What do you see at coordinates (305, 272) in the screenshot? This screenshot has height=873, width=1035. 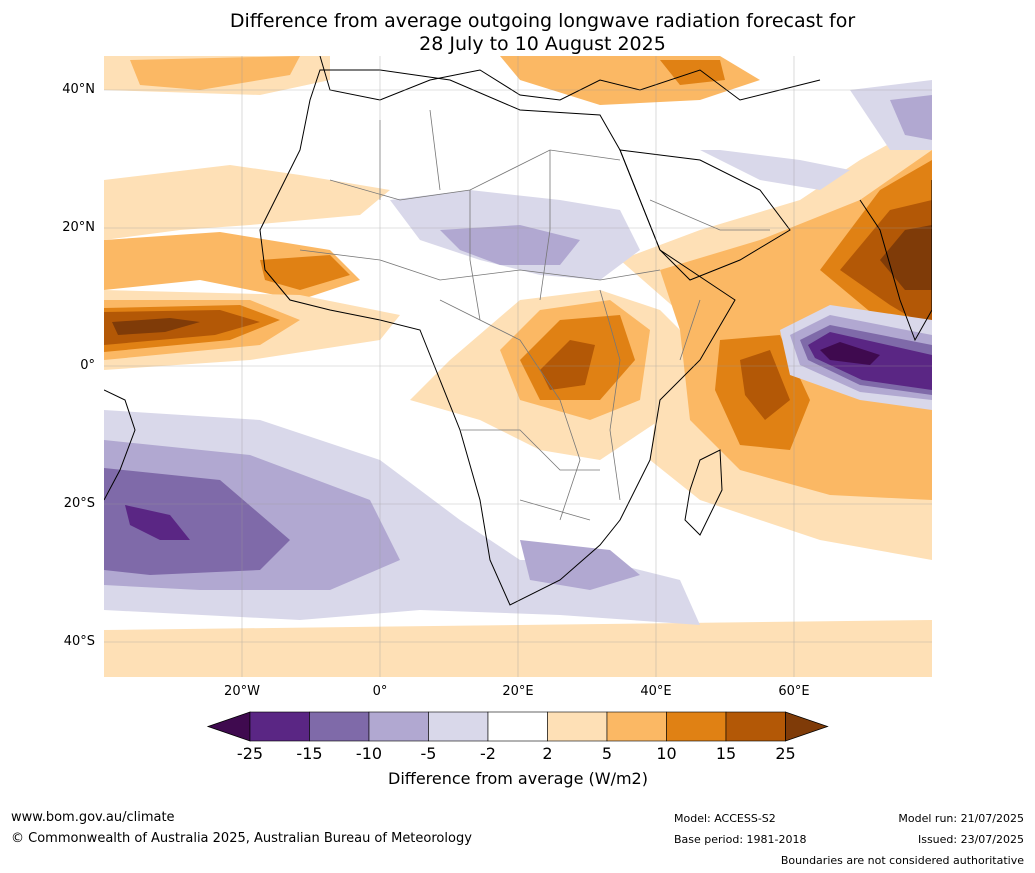 I see `anomaly-west-africa-strong` at bounding box center [305, 272].